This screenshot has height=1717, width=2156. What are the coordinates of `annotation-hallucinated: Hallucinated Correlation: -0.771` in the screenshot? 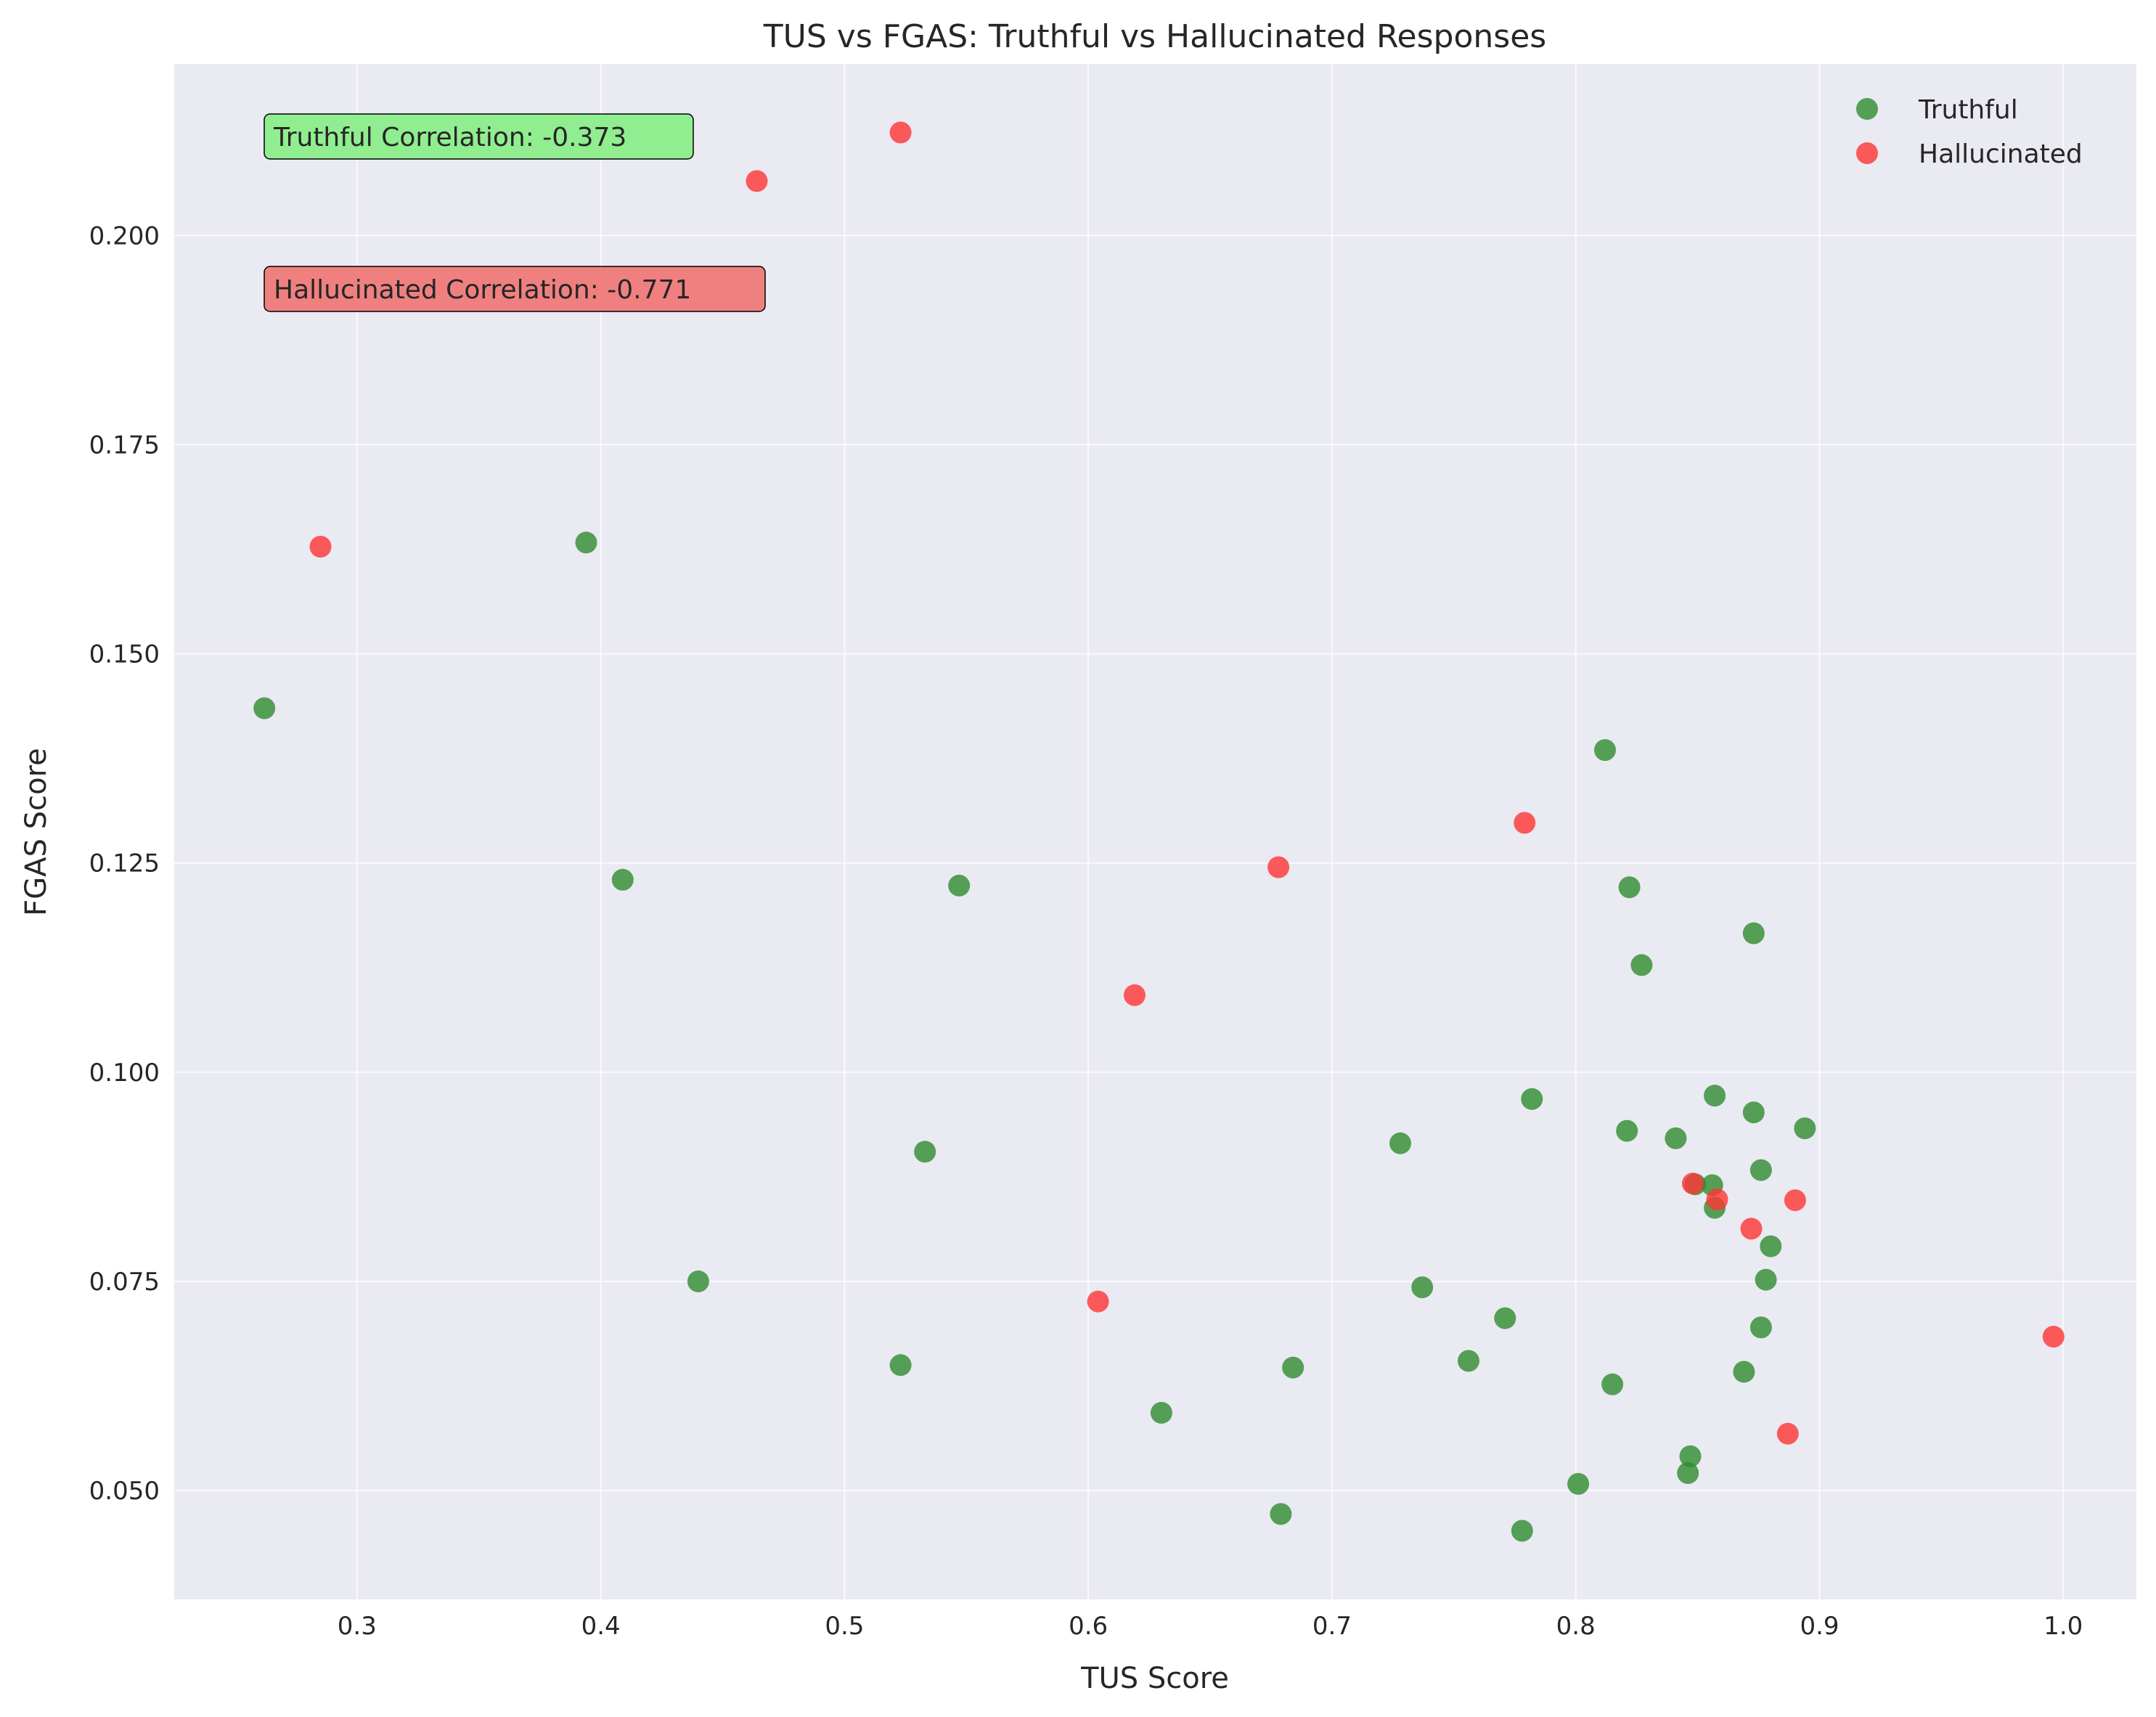 It's located at (515, 289).